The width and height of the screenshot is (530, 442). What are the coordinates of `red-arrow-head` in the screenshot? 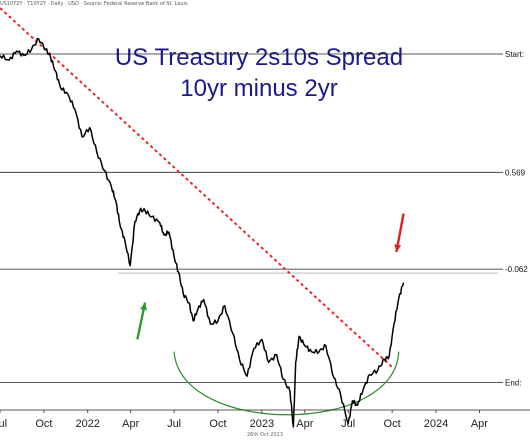 It's located at (398, 248).